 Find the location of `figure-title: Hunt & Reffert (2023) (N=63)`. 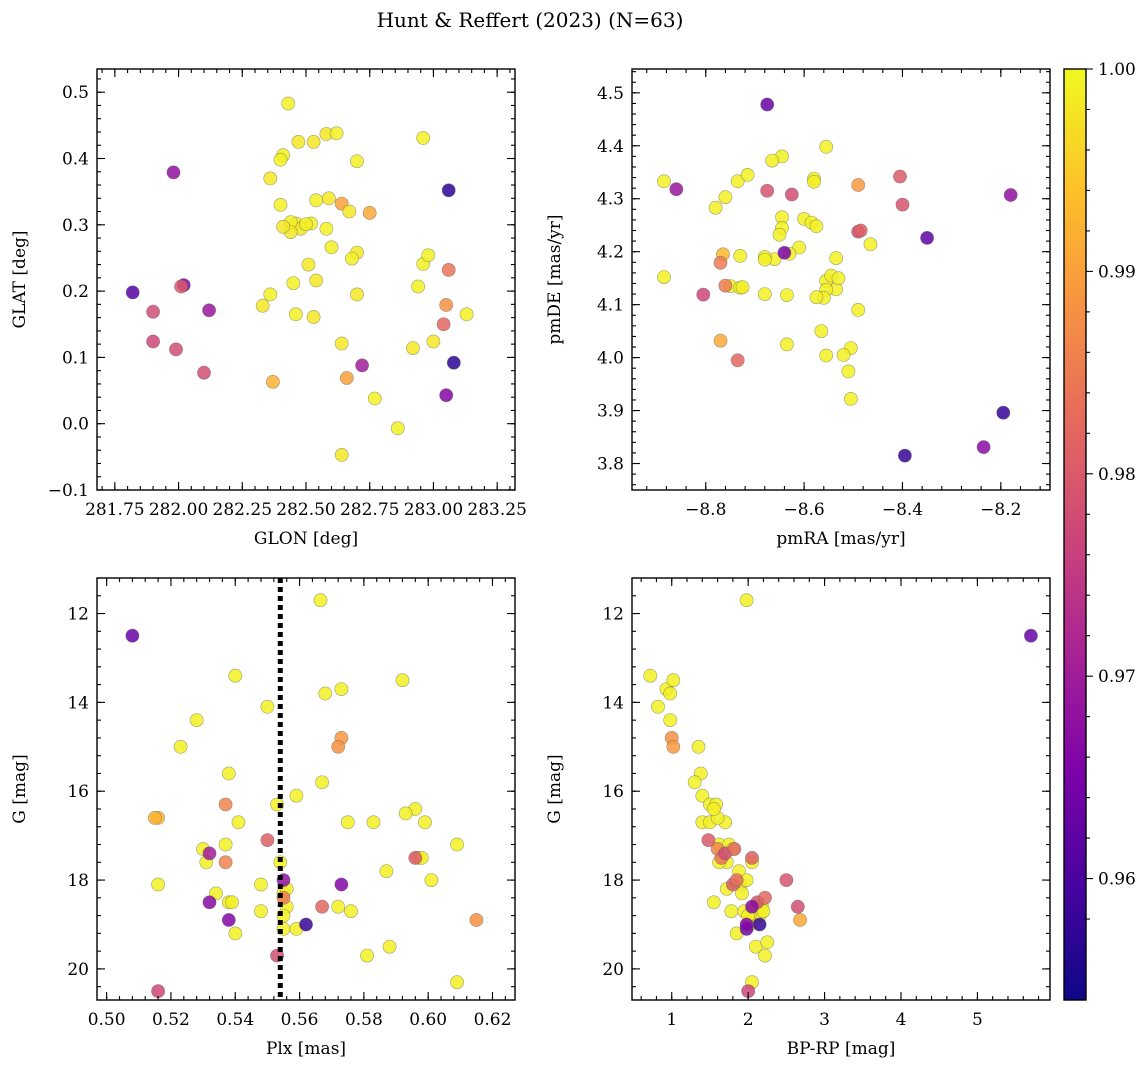

figure-title: Hunt & Reffert (2023) (N=63) is located at coordinates (530, 20).